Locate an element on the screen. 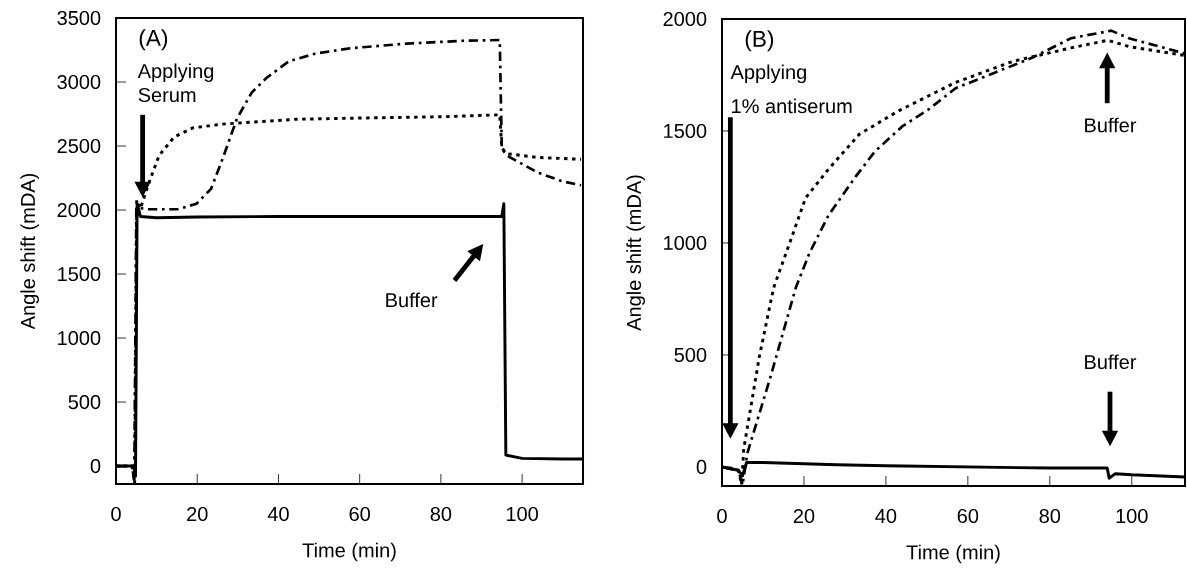  annotation: 1% antiserum is located at coordinates (792, 106).